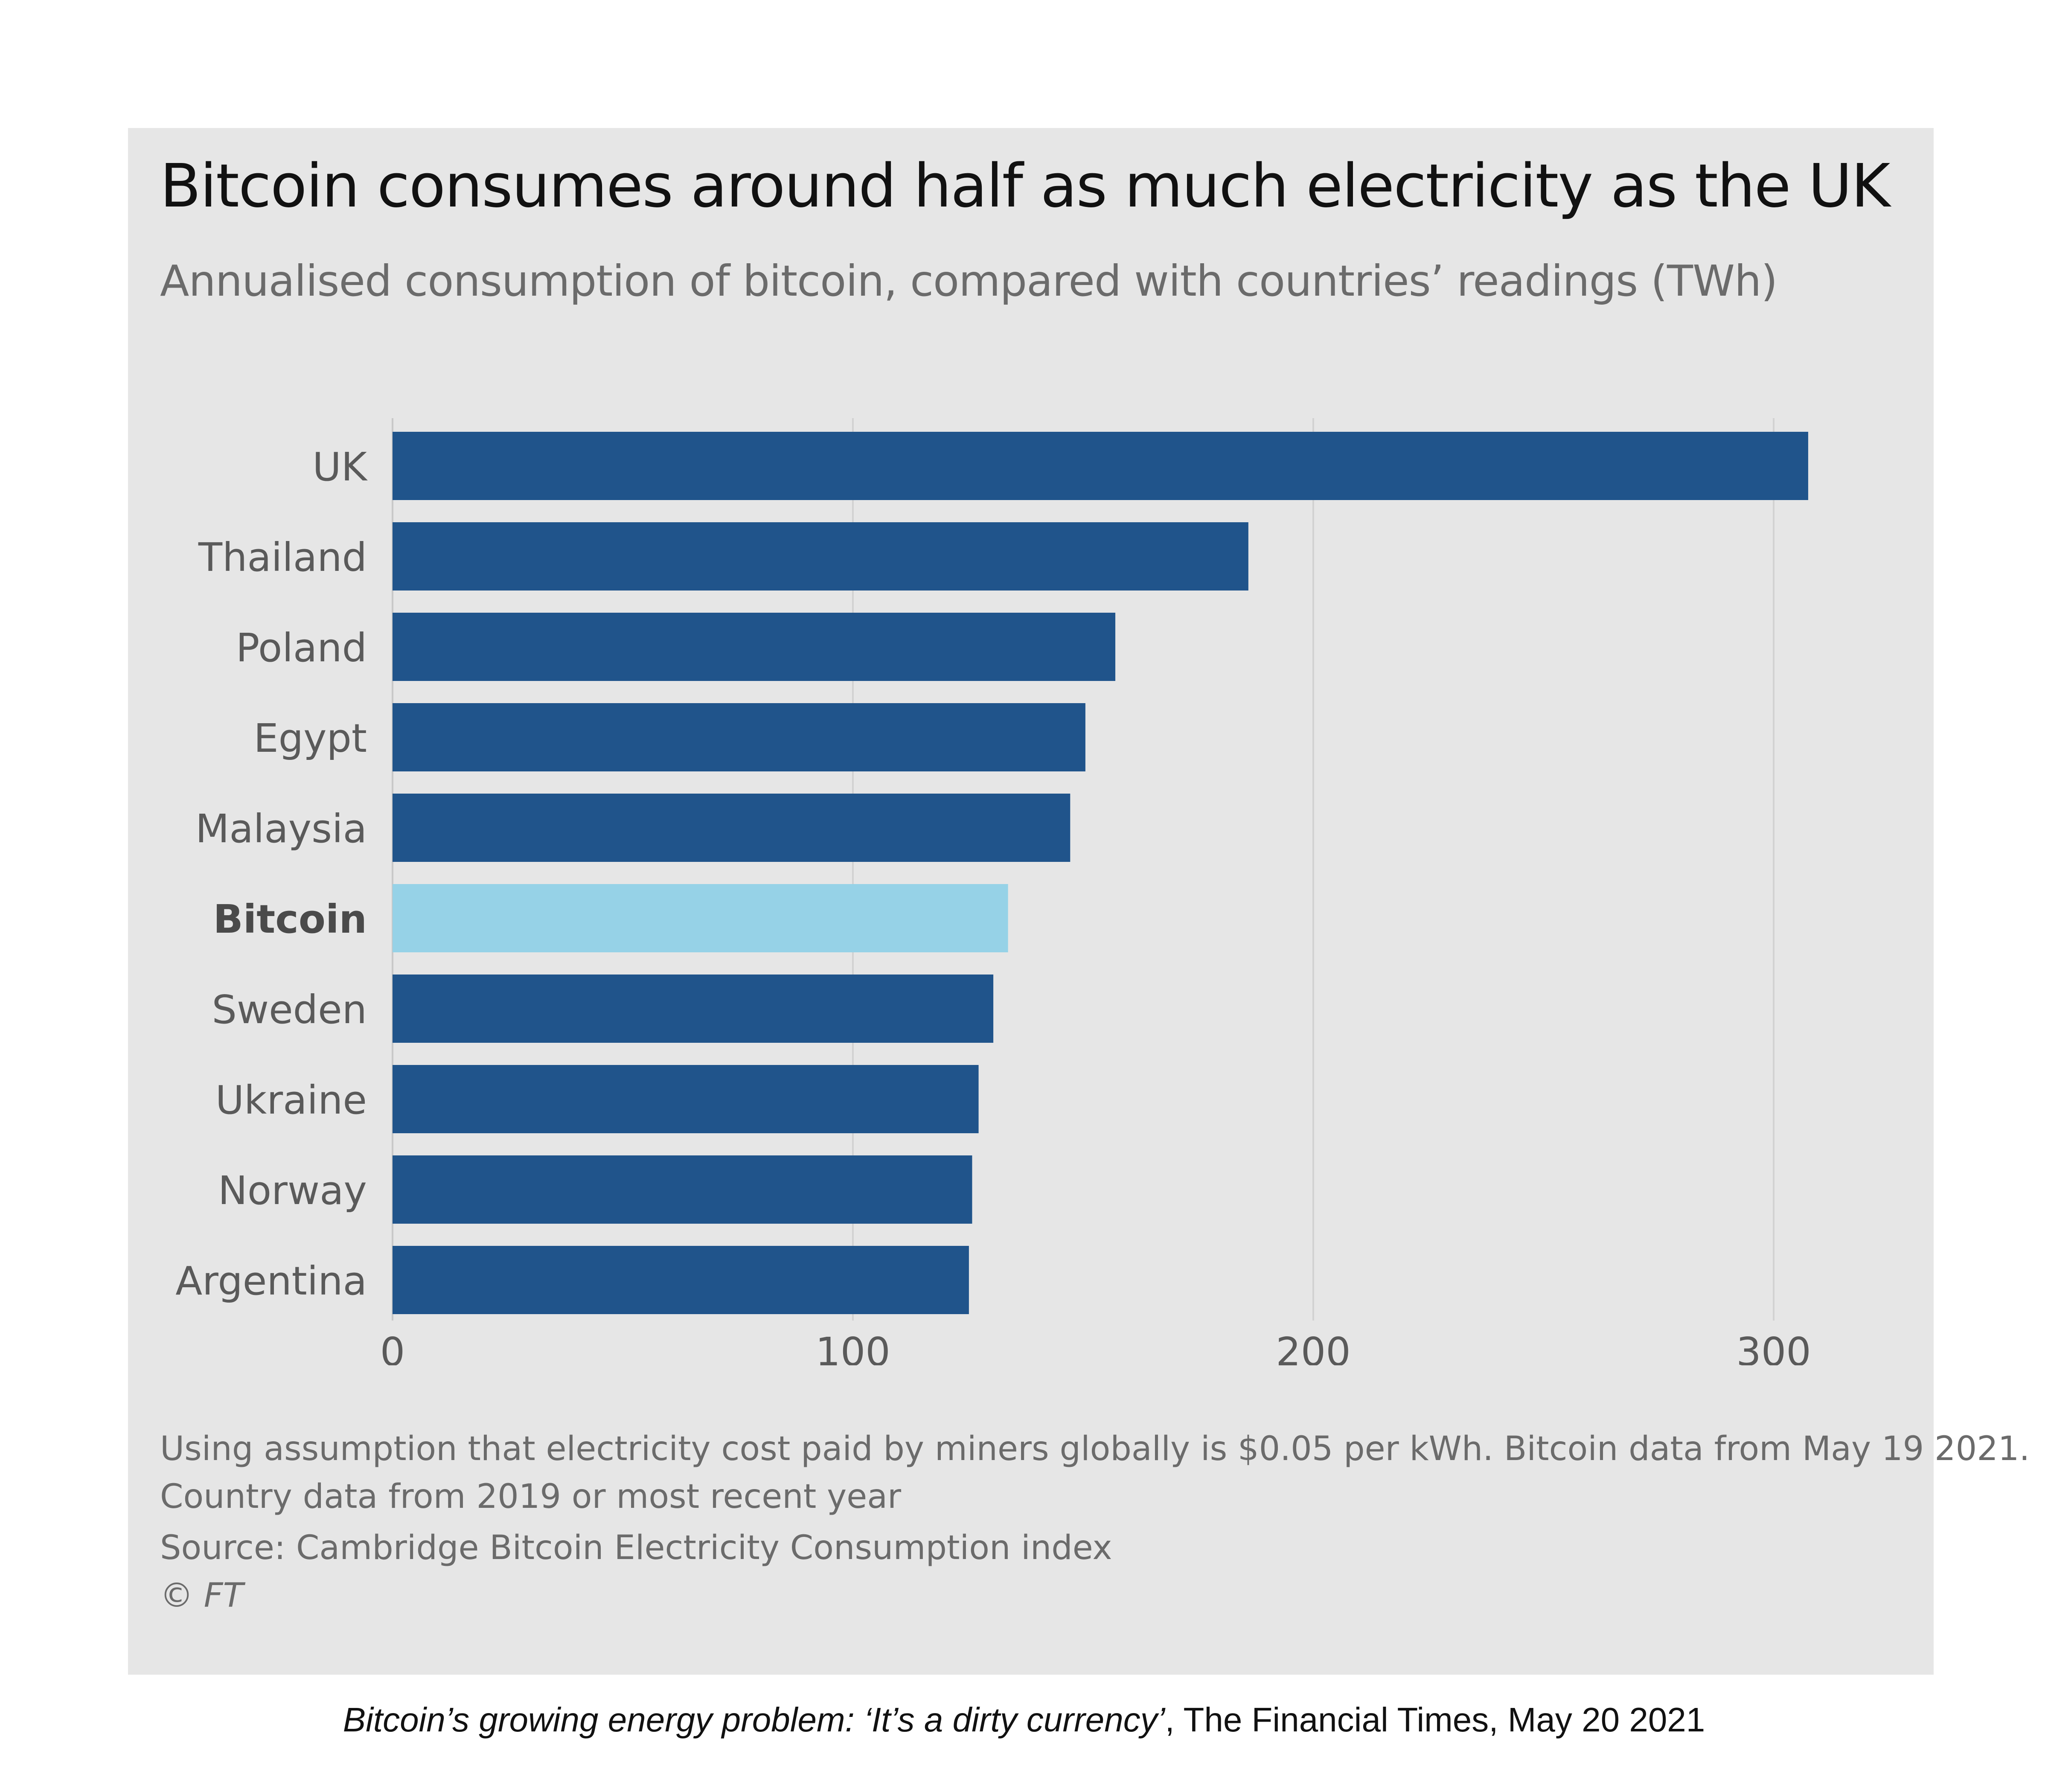 The height and width of the screenshot is (1792, 2048). Describe the element at coordinates (739, 737) in the screenshot. I see `bar-egypt` at that location.